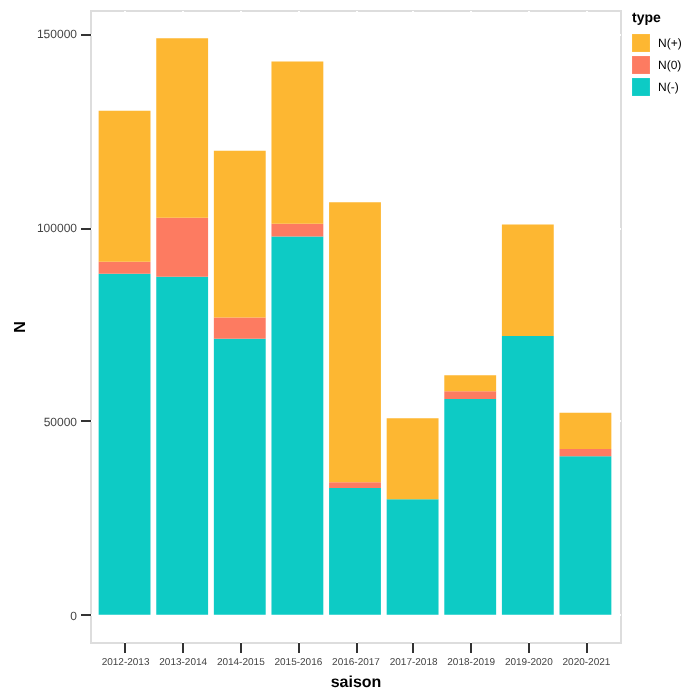  Describe the element at coordinates (19, 326) in the screenshot. I see `y-axis-title: N` at that location.